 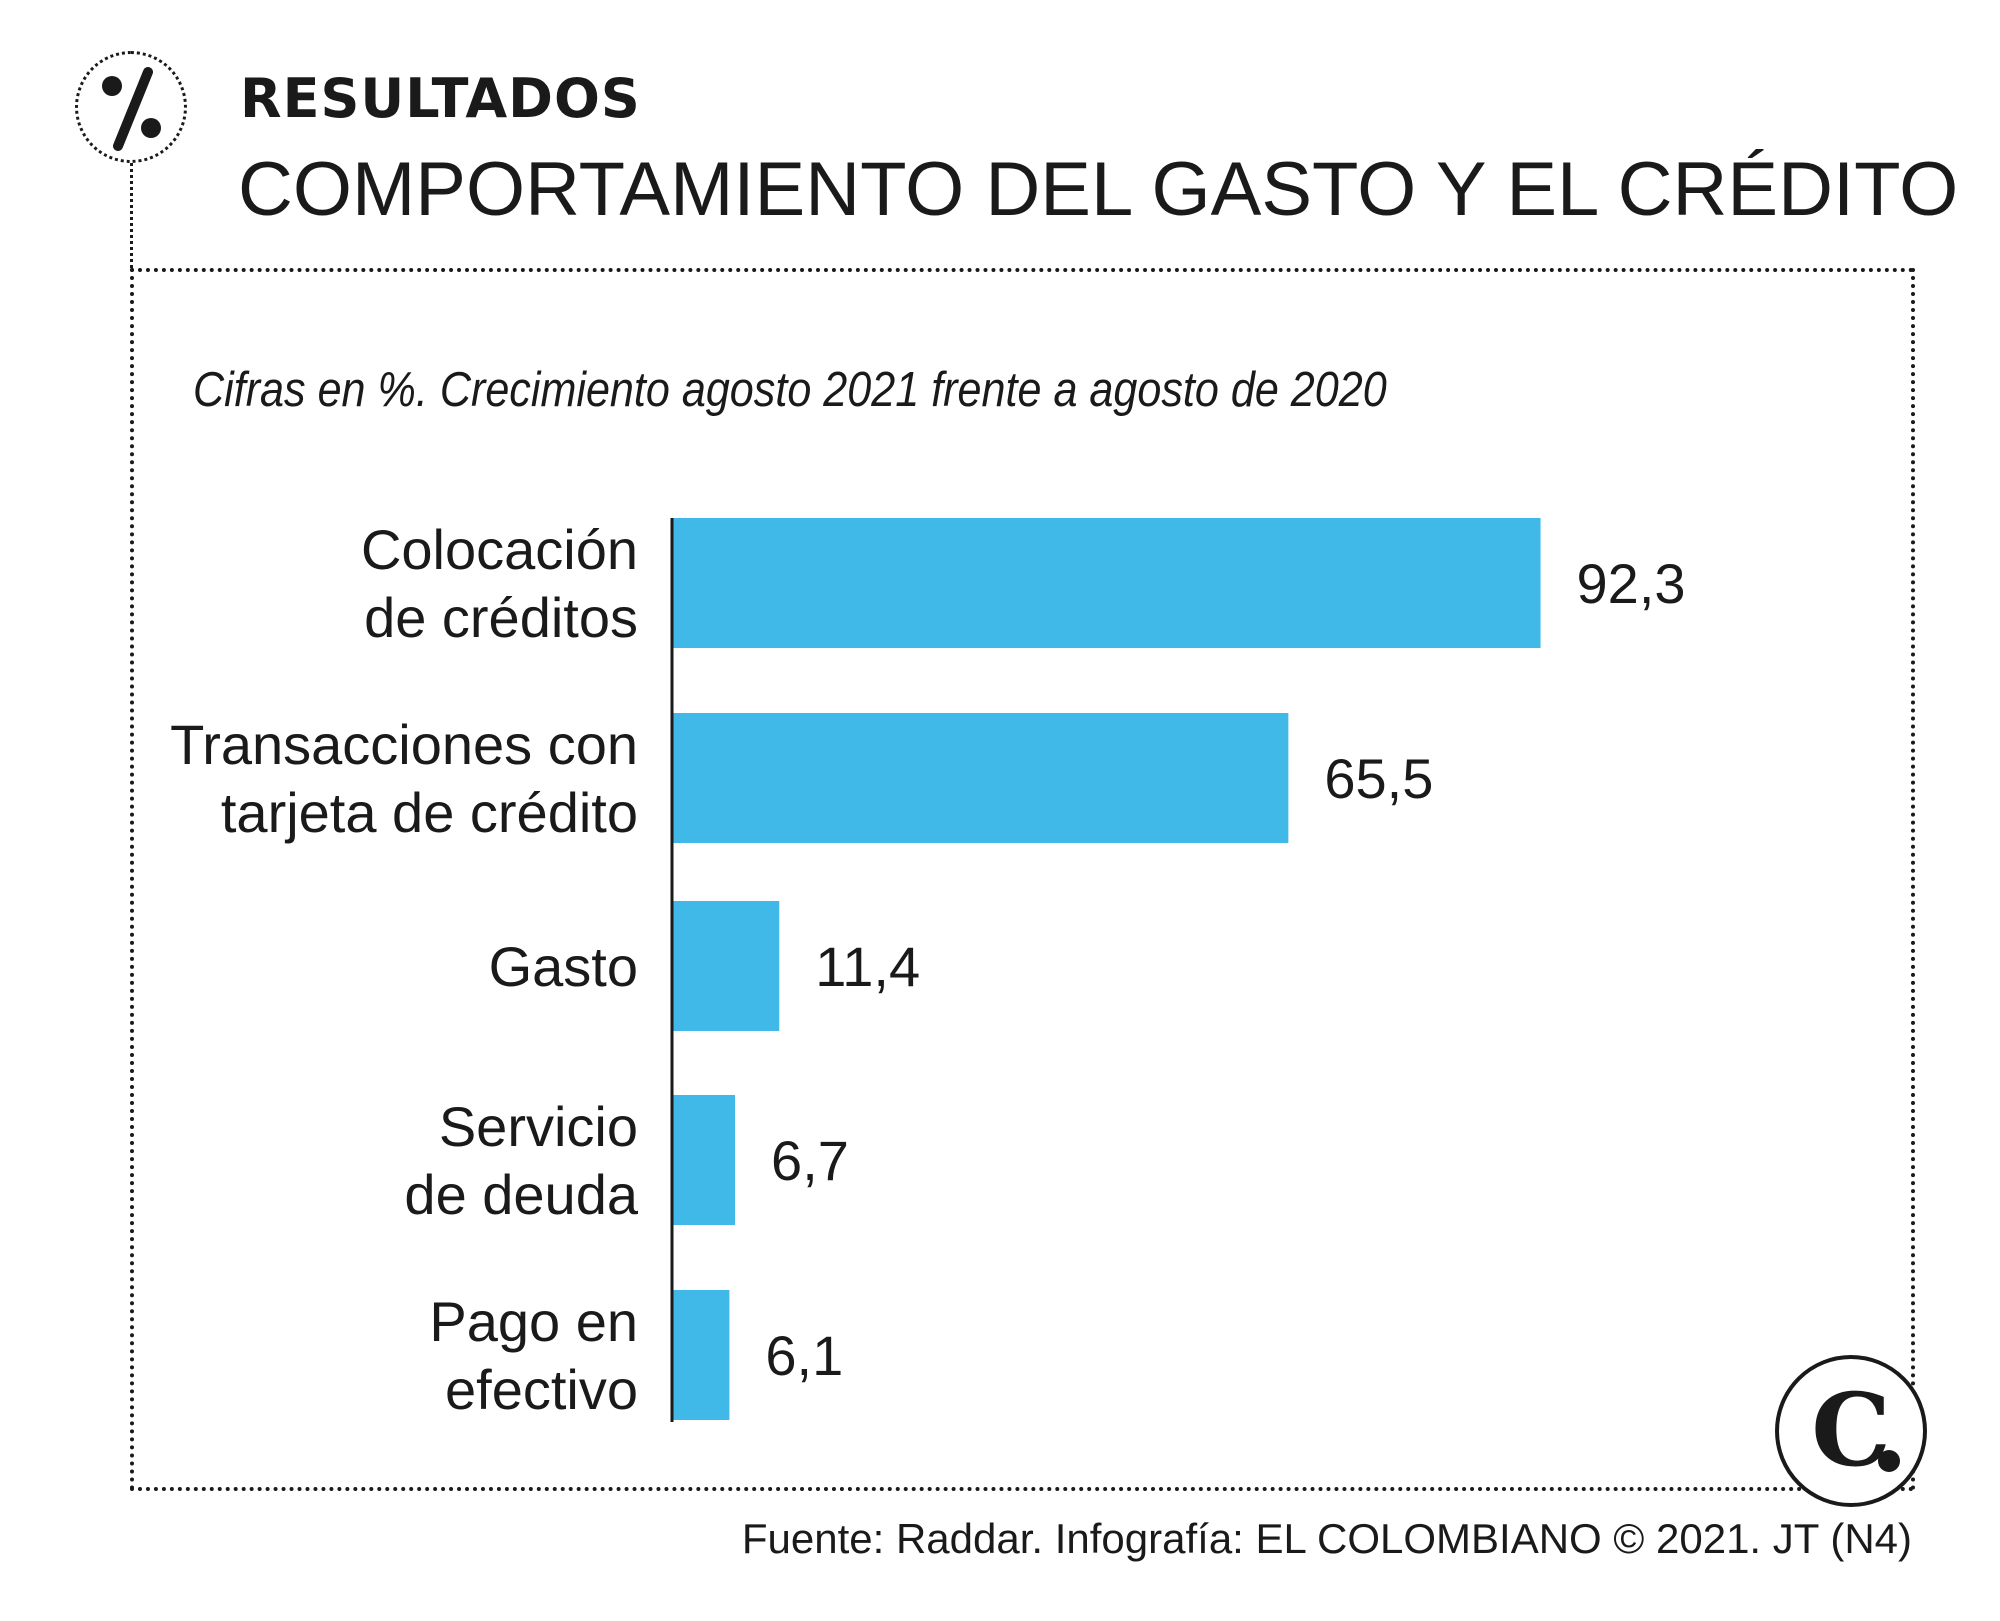 What do you see at coordinates (521, 1194) in the screenshot?
I see `category-label-3-1: de deuda` at bounding box center [521, 1194].